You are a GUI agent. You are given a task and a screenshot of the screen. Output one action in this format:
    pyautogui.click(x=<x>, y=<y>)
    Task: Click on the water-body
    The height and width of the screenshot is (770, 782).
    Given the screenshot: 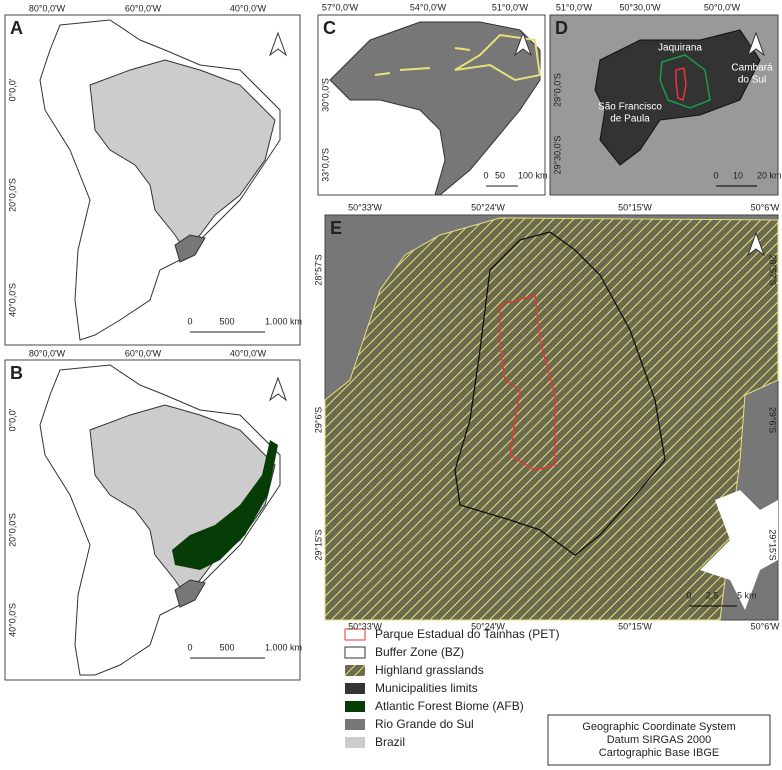 What is the action you would take?
    pyautogui.click(x=739, y=550)
    